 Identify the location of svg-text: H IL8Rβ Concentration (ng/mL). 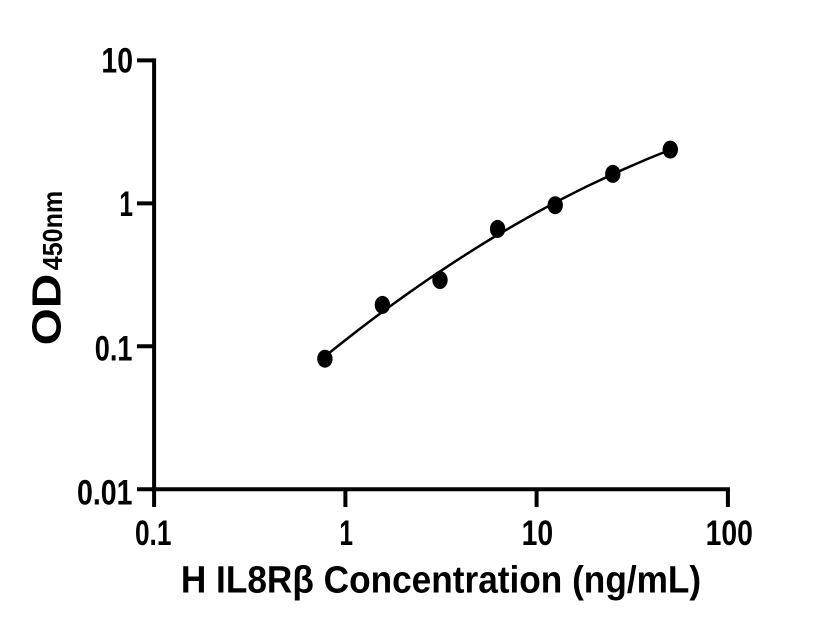
(441, 579).